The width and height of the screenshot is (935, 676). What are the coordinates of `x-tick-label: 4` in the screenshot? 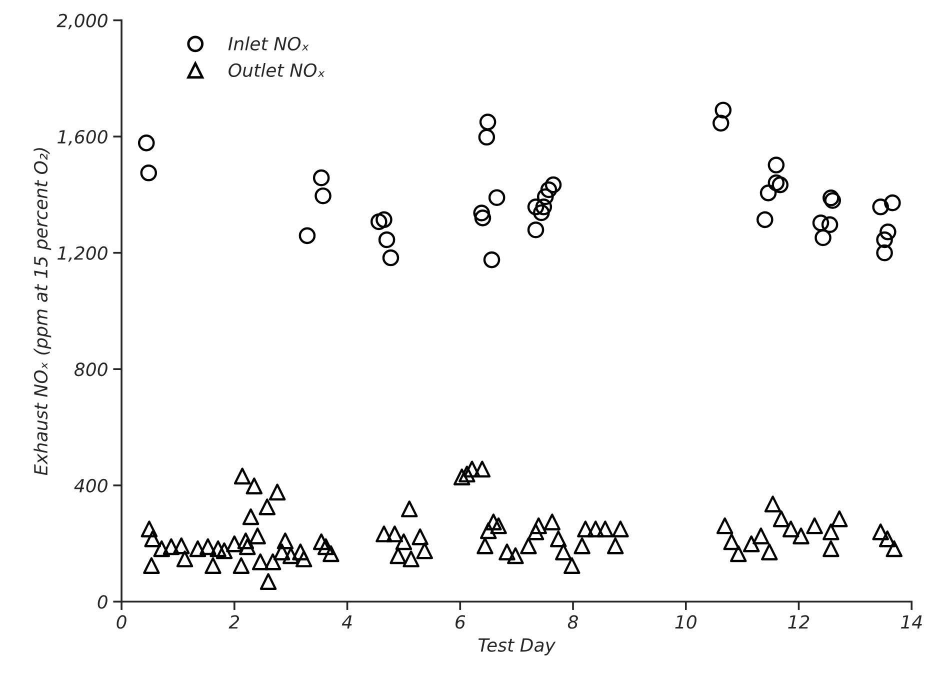 It's located at (347, 622).